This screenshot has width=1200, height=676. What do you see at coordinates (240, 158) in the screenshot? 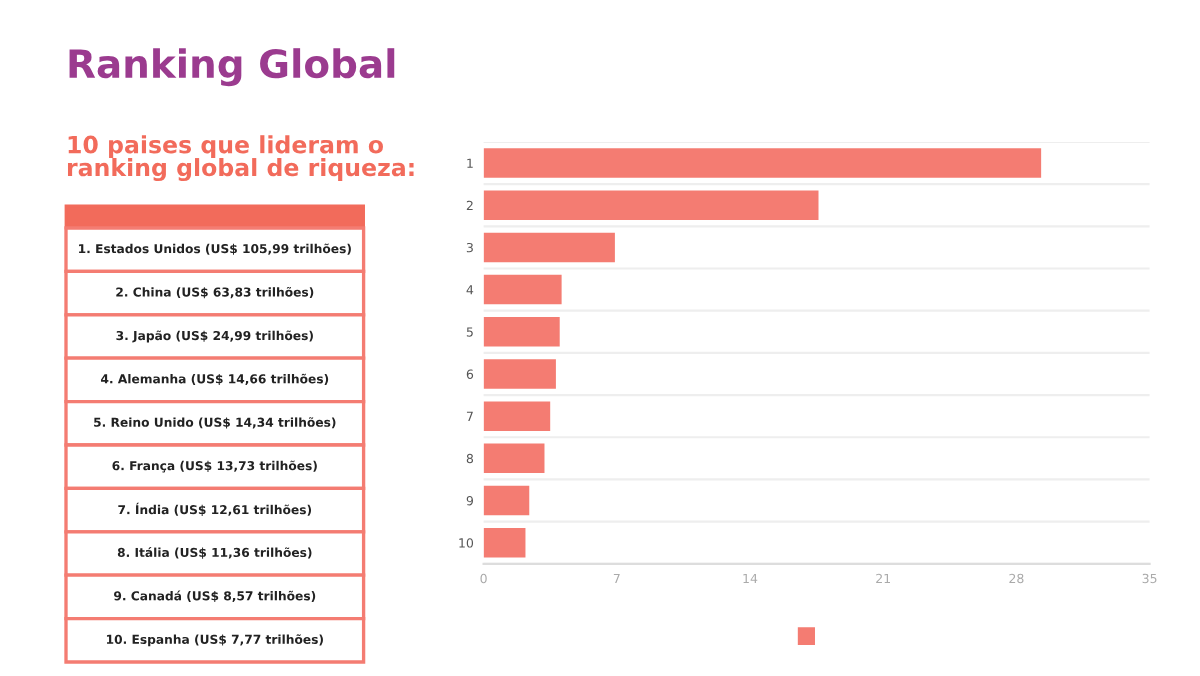
I see `text: 10 paises que lideram o ranking global de riqueza:` at bounding box center [240, 158].